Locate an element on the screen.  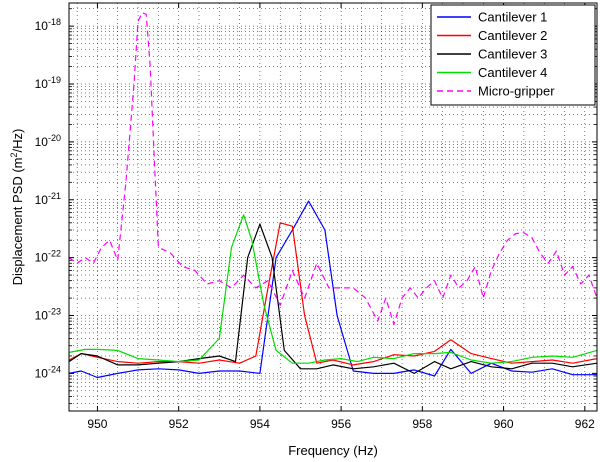
x-tick-label: 956 is located at coordinates (341, 424).